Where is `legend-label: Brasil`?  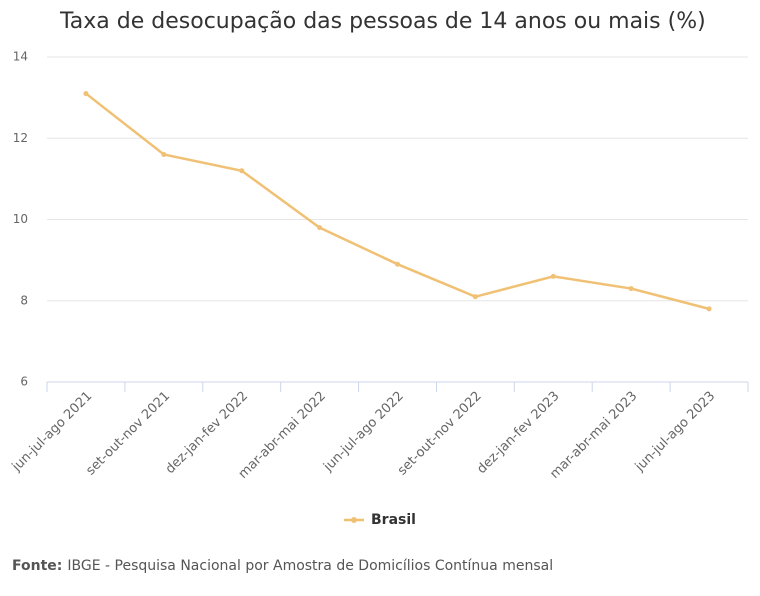 legend-label: Brasil is located at coordinates (393, 520).